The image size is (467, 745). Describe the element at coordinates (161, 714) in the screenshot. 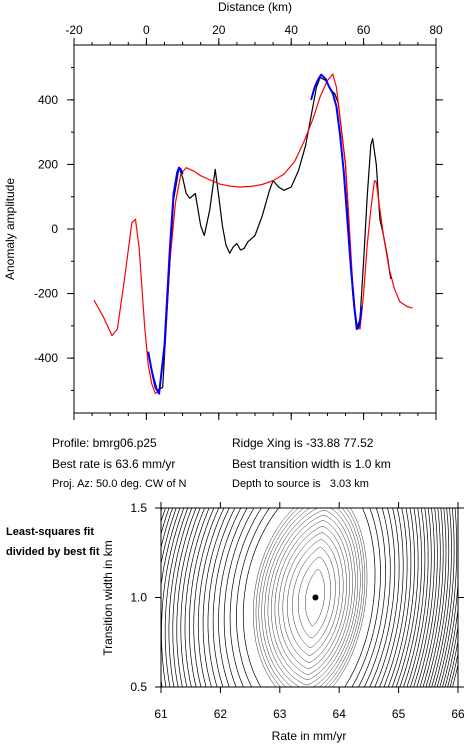

I see `rate-tick-label: 61` at that location.